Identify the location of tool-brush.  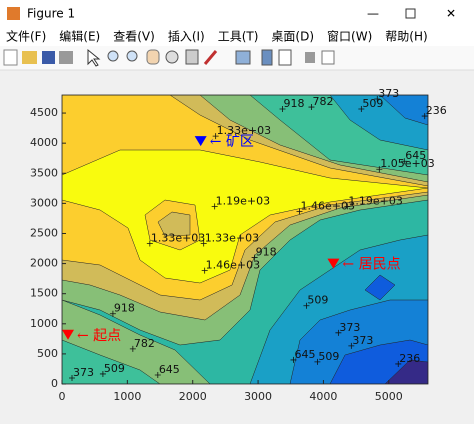
(210, 57).